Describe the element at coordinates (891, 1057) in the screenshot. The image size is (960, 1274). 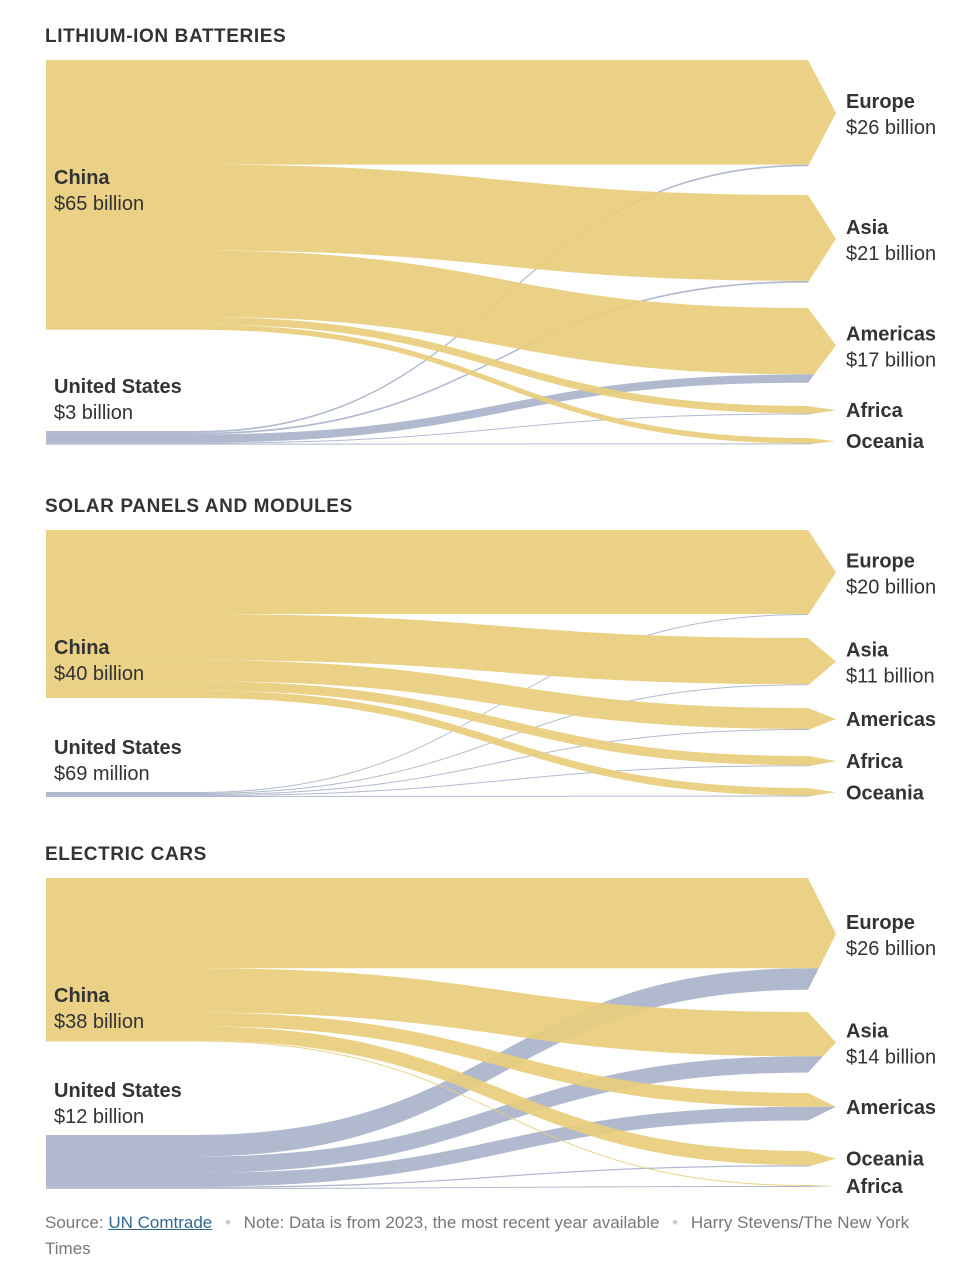
I see `destination-total-asia: $14 billion` at that location.